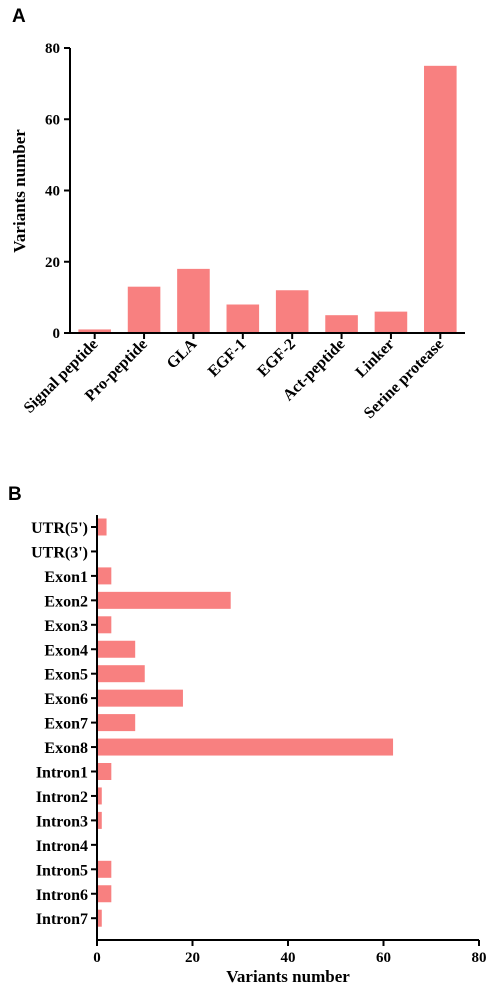  Describe the element at coordinates (59, 552) in the screenshot. I see `panel-b-category-label: UTR(3')` at that location.